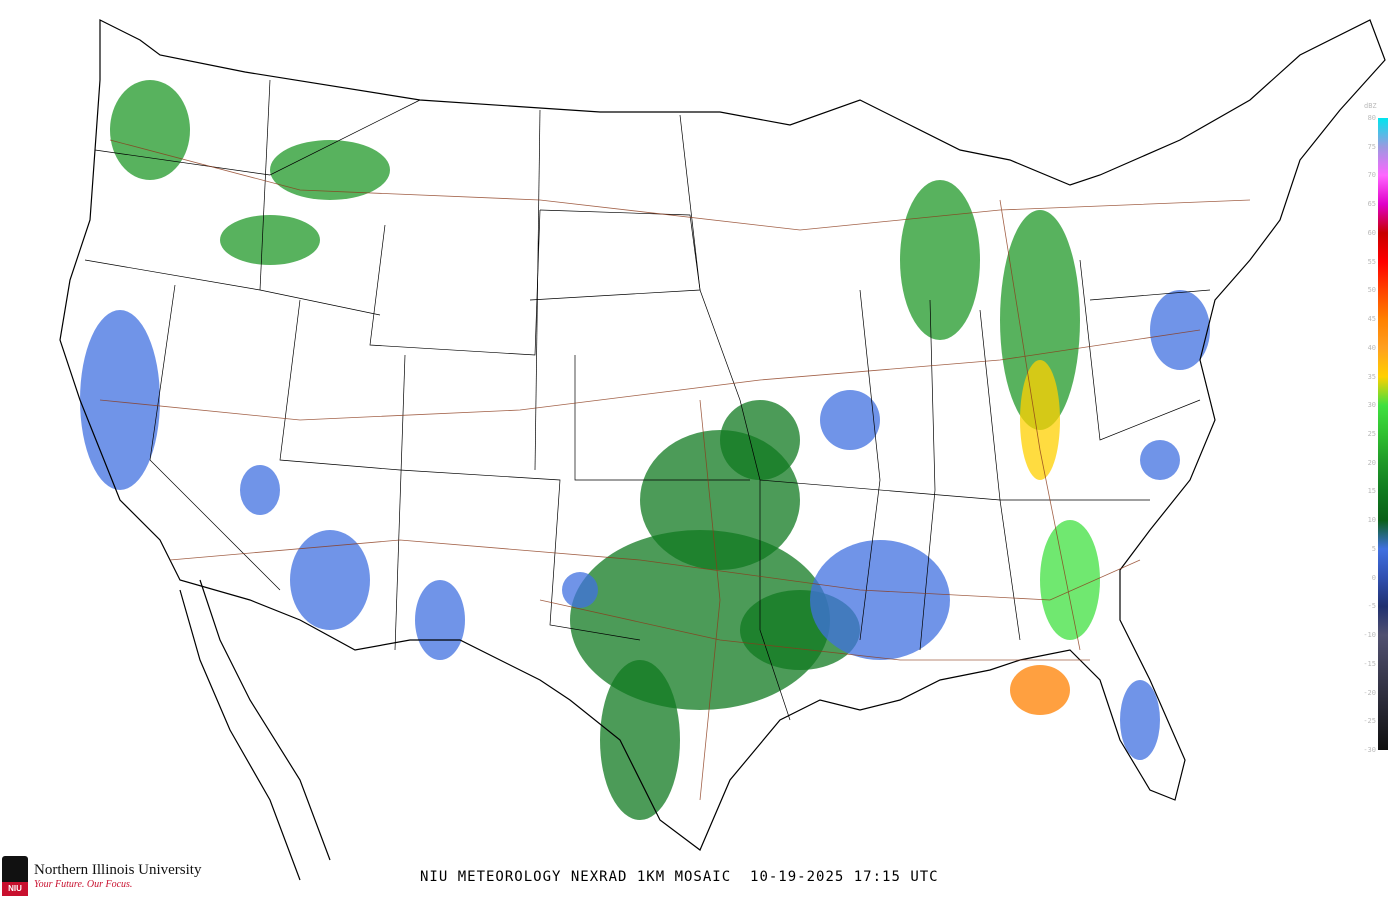 The image size is (1390, 900). What do you see at coordinates (1371, 405) in the screenshot?
I see `legend-tick: 30` at bounding box center [1371, 405].